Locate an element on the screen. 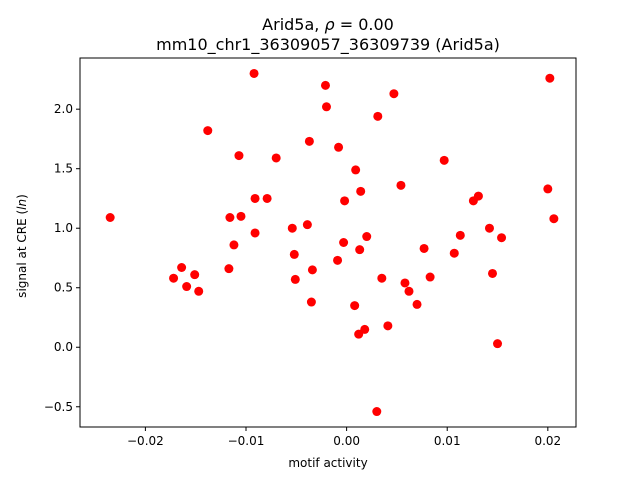  x-tick-label: 0.00 is located at coordinates (346, 441).